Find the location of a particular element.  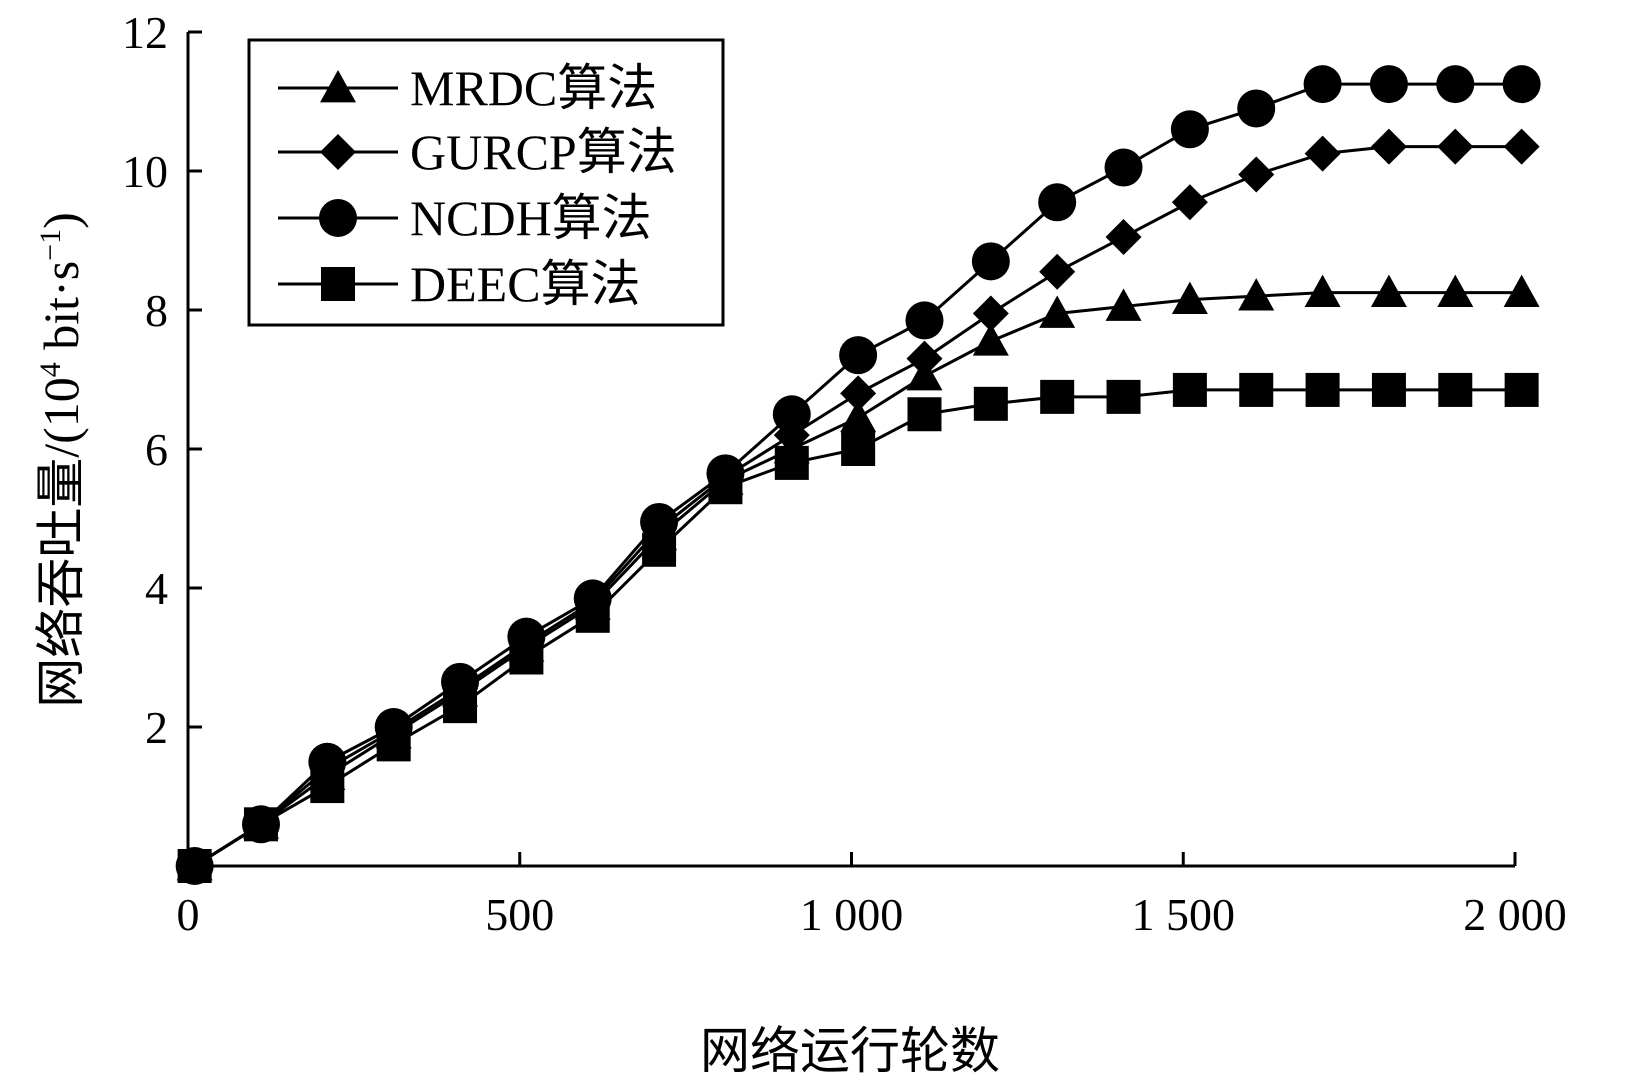

x-tick-label: 2 000 is located at coordinates (1515, 914).